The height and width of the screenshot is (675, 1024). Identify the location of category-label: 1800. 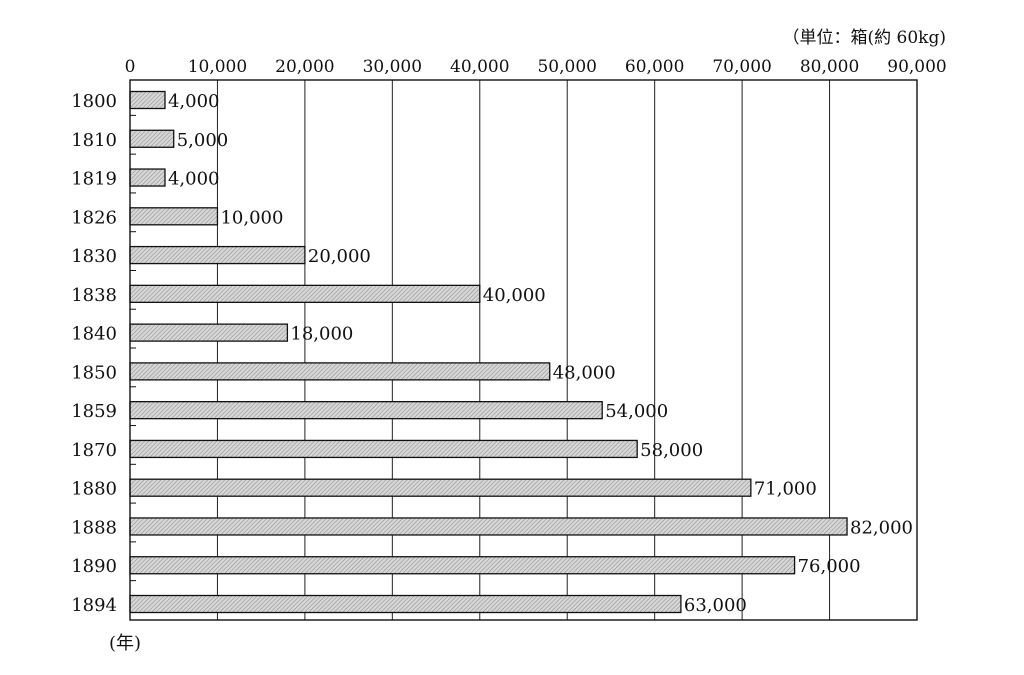
(94, 101).